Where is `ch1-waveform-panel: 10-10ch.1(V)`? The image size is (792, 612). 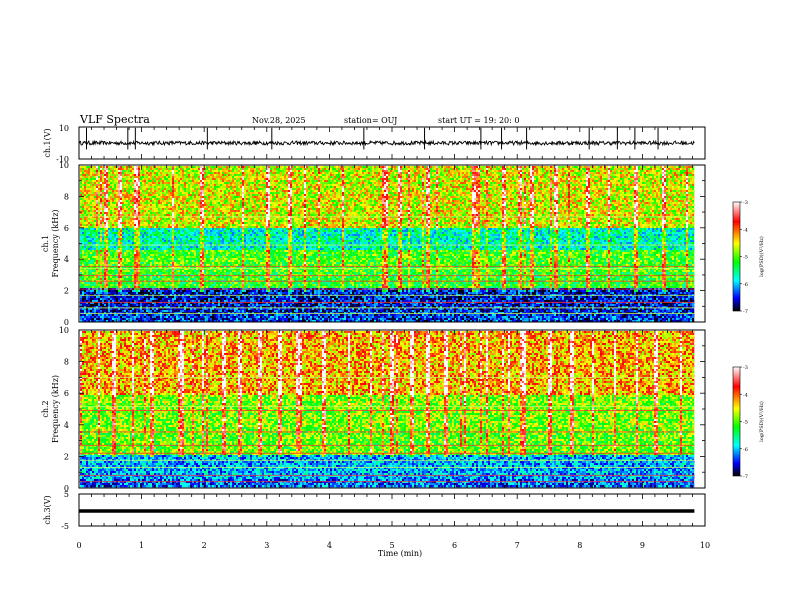 ch1-waveform-panel: 10-10ch.1(V) is located at coordinates (374, 144).